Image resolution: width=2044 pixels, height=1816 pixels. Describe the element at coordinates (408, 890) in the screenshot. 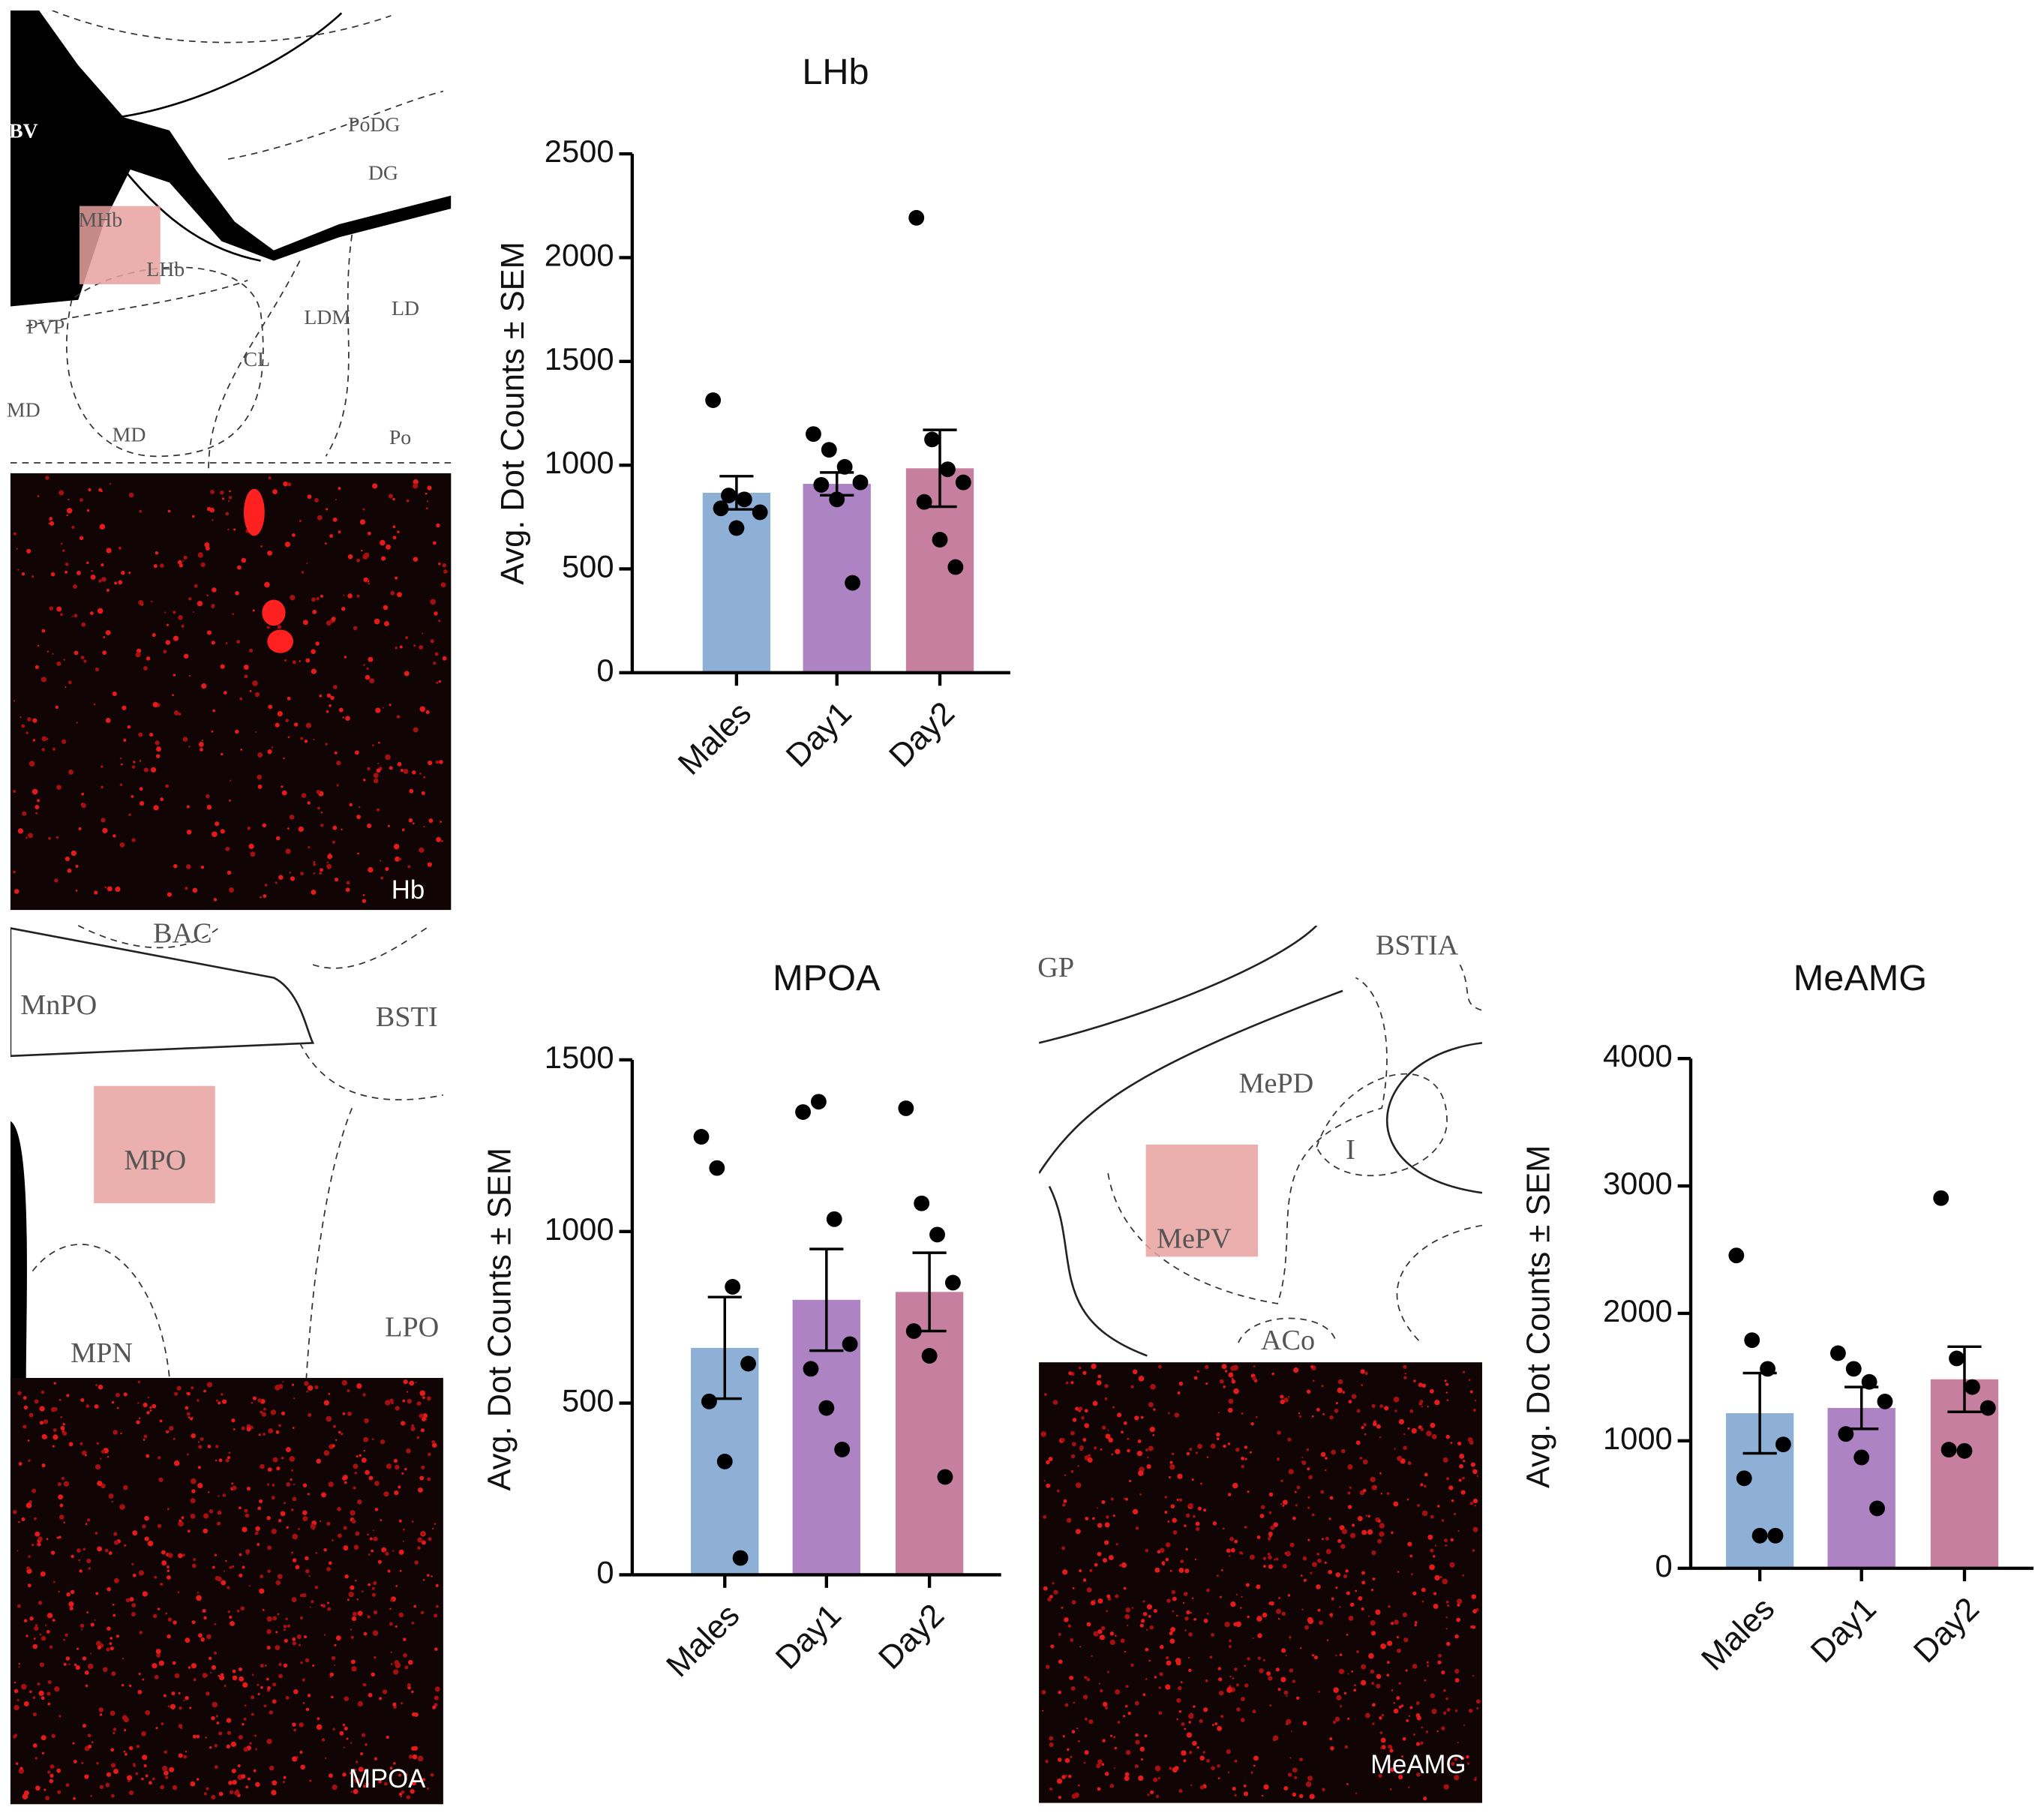

I see `image-label: Hb` at that location.